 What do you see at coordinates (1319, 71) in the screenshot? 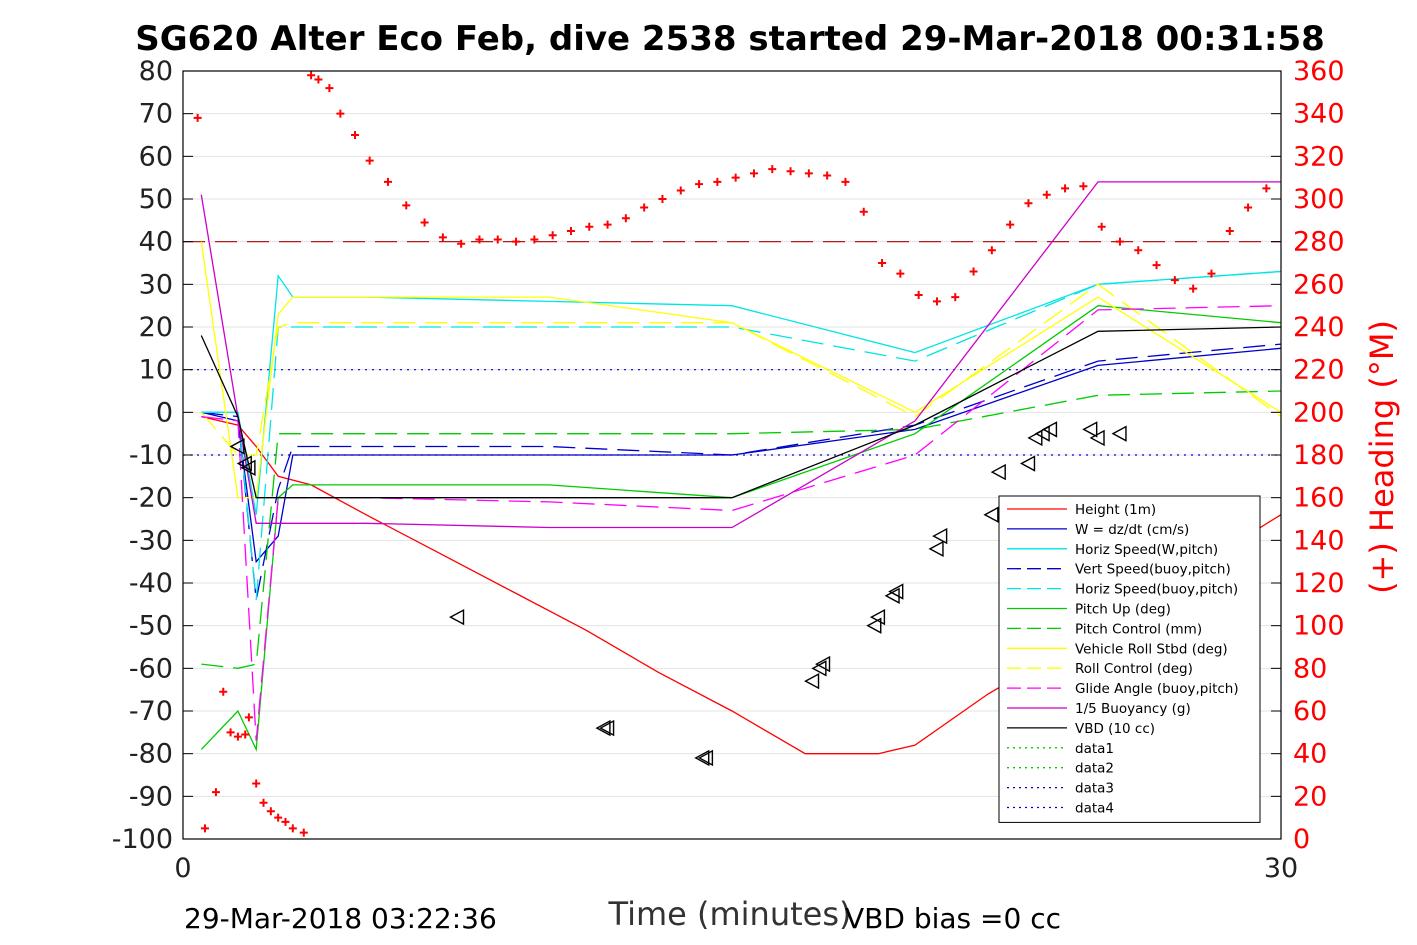
I see `y2-tick-label: 360` at bounding box center [1319, 71].